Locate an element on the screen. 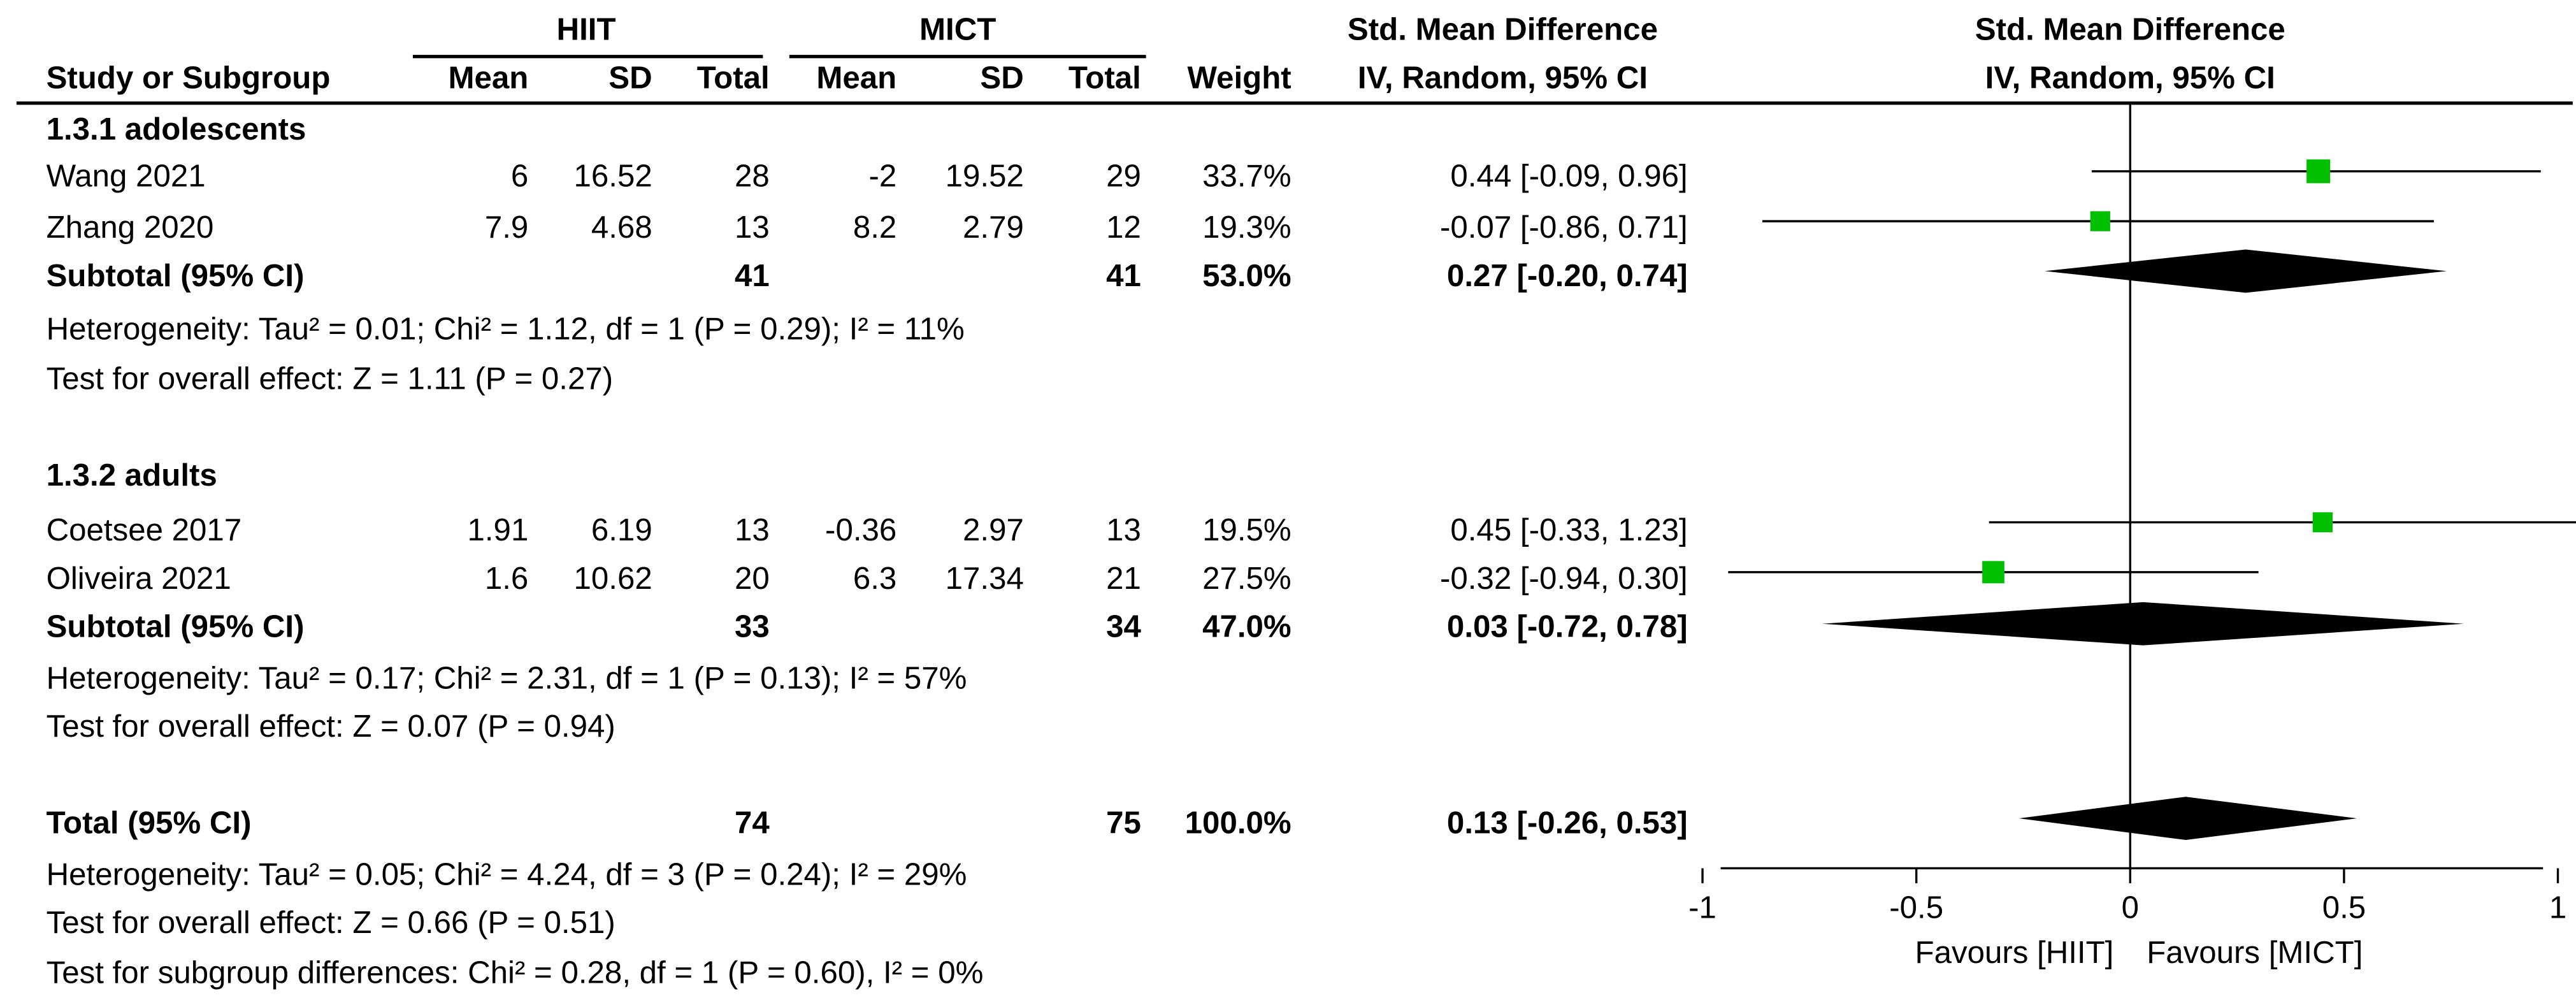 The width and height of the screenshot is (2576, 998). study-mean2: -2 is located at coordinates (883, 177).